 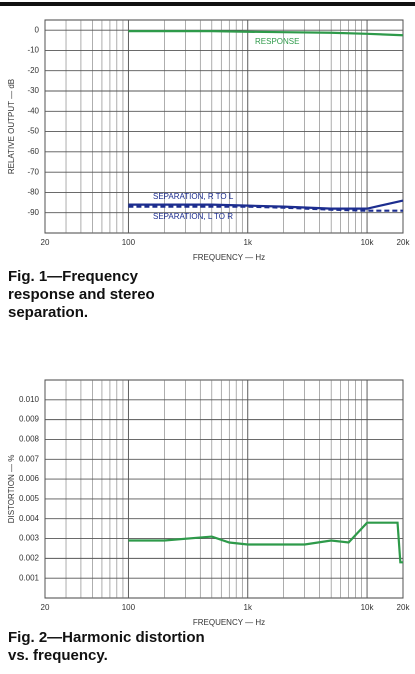 I want to click on y-tick-label: -30, so click(x=33, y=90).